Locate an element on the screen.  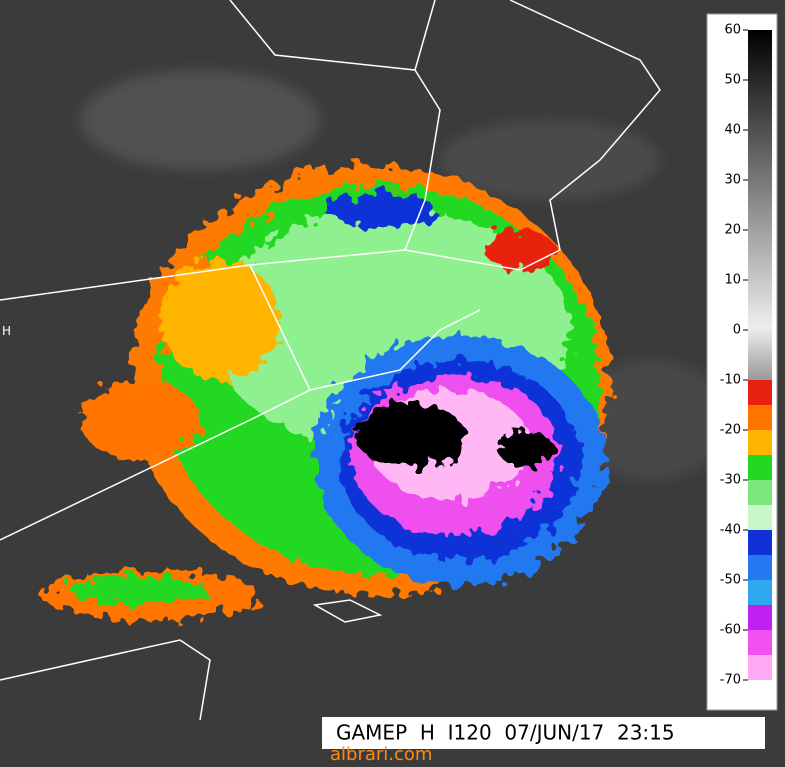
tick-label: 30 is located at coordinates (732, 180).